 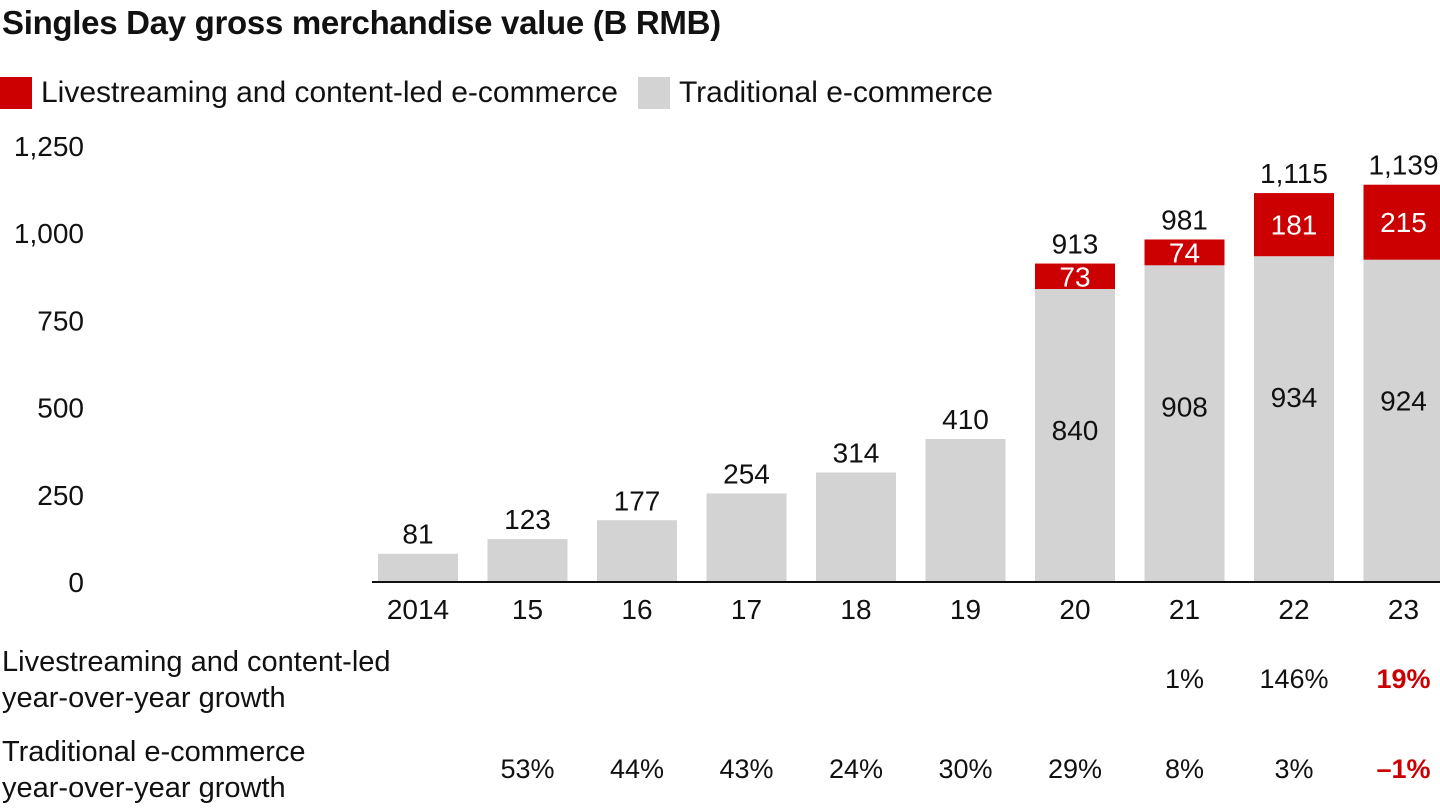 I want to click on x-tick-label: 19, so click(x=965, y=609).